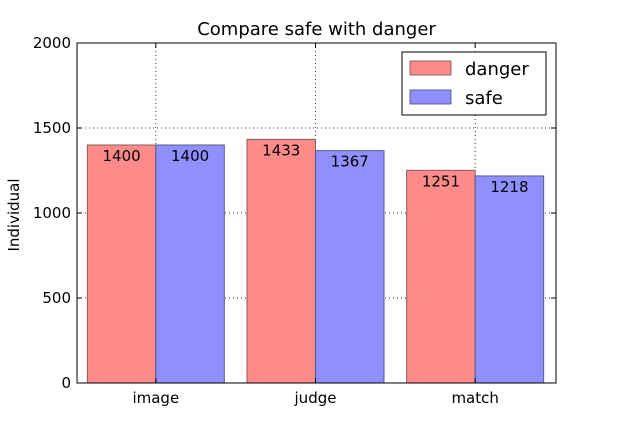 The height and width of the screenshot is (426, 617). I want to click on chart-title: Compare safe with danger, so click(316, 29).